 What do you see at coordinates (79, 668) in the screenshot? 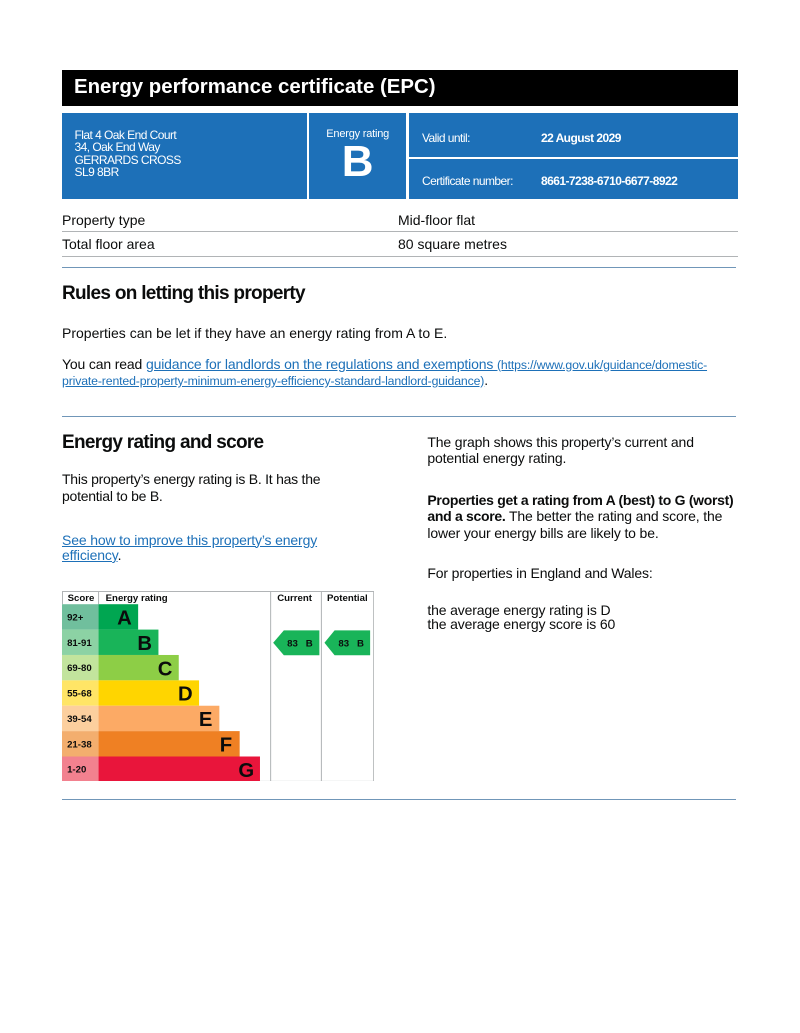
I see `svg-text: 69-80` at bounding box center [79, 668].